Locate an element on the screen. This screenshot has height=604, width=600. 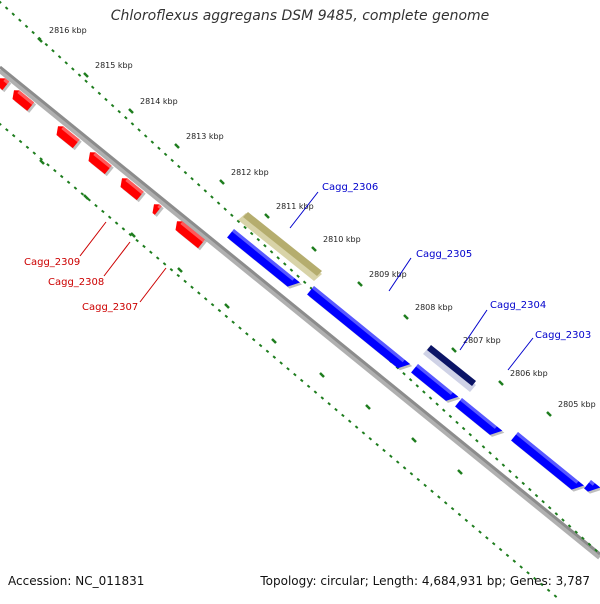
scale-tick-label: 2807 kbp is located at coordinates (482, 340).